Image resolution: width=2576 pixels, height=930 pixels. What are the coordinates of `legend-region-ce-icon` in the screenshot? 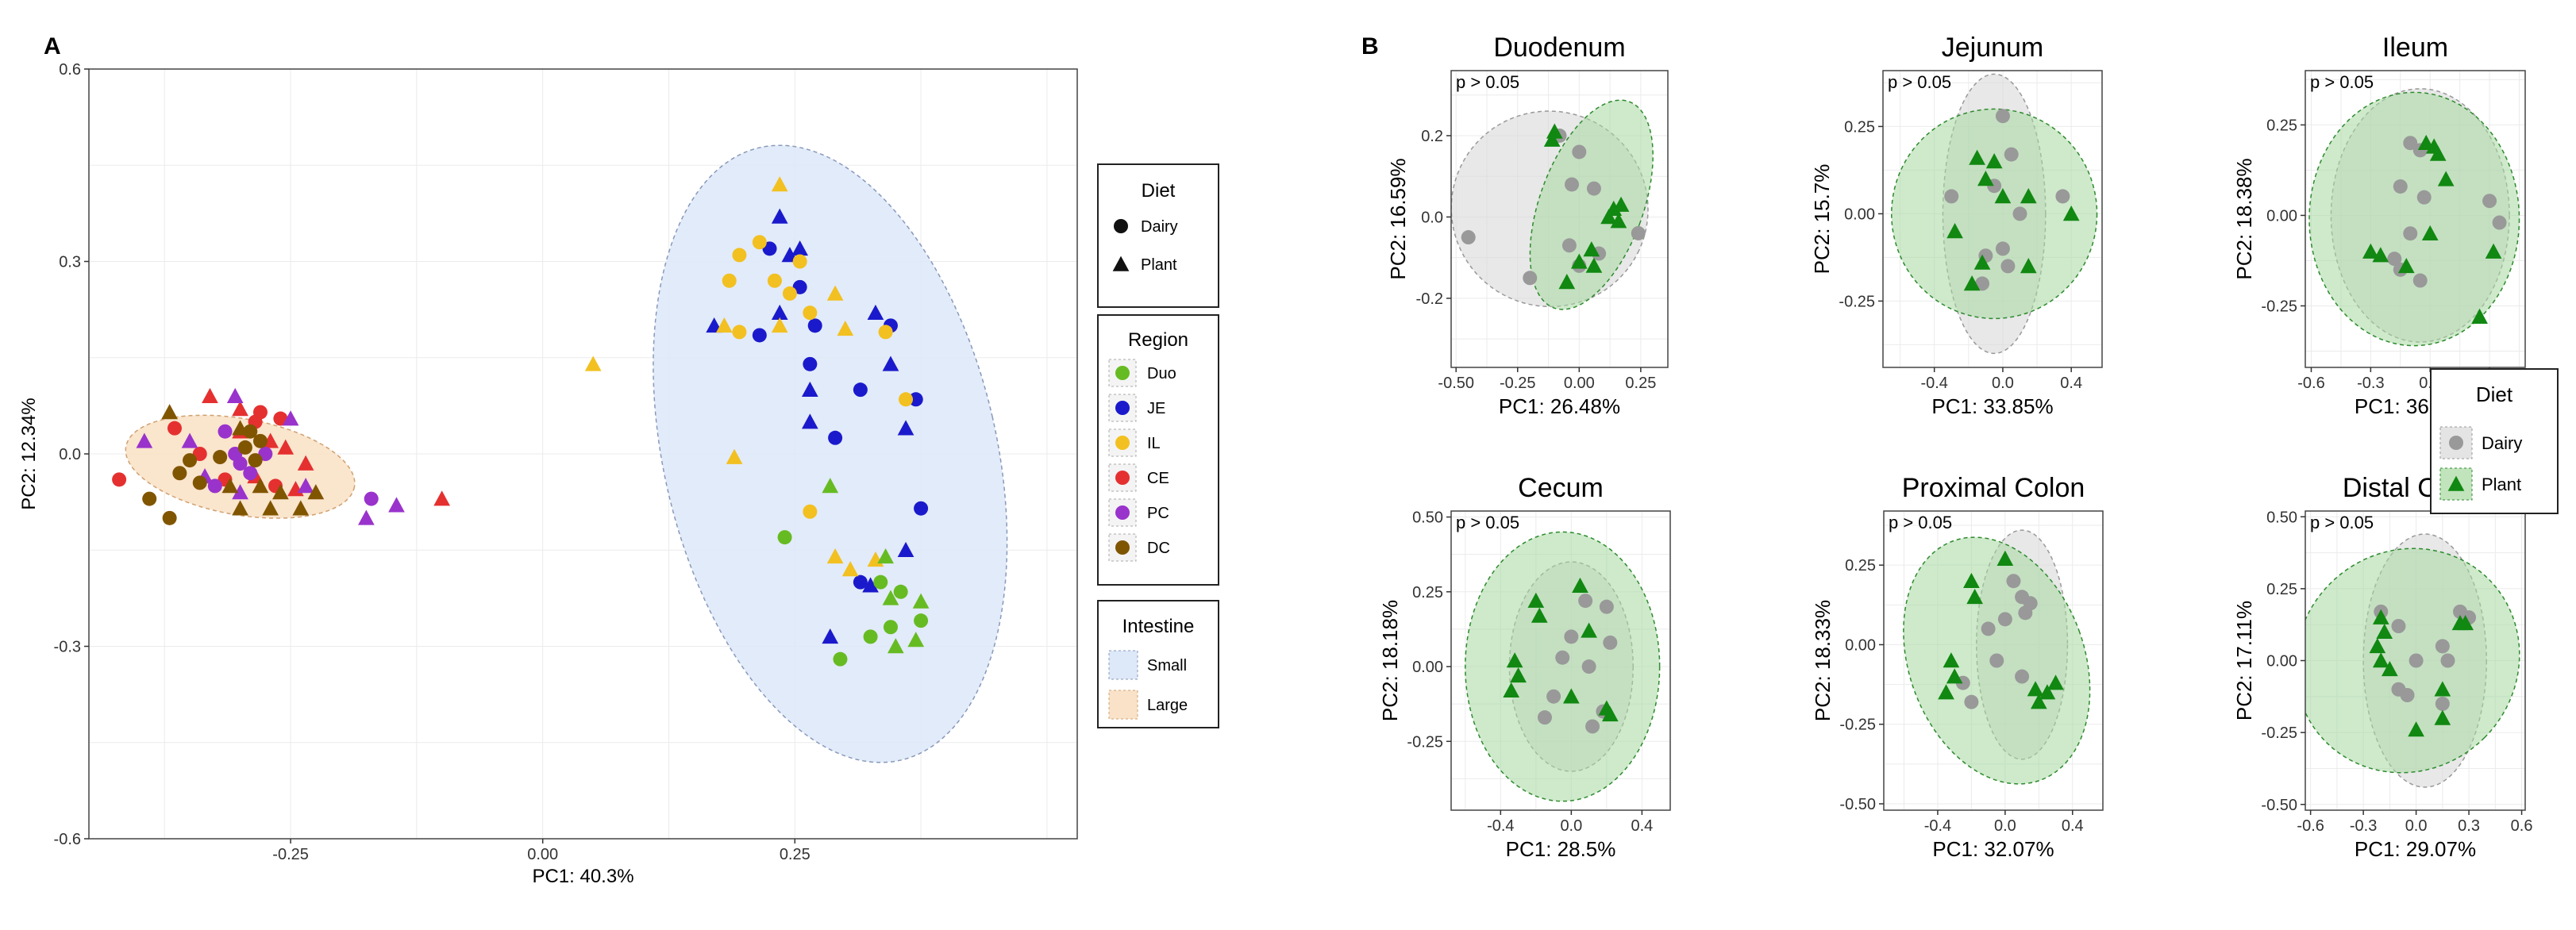 It's located at (1122, 478).